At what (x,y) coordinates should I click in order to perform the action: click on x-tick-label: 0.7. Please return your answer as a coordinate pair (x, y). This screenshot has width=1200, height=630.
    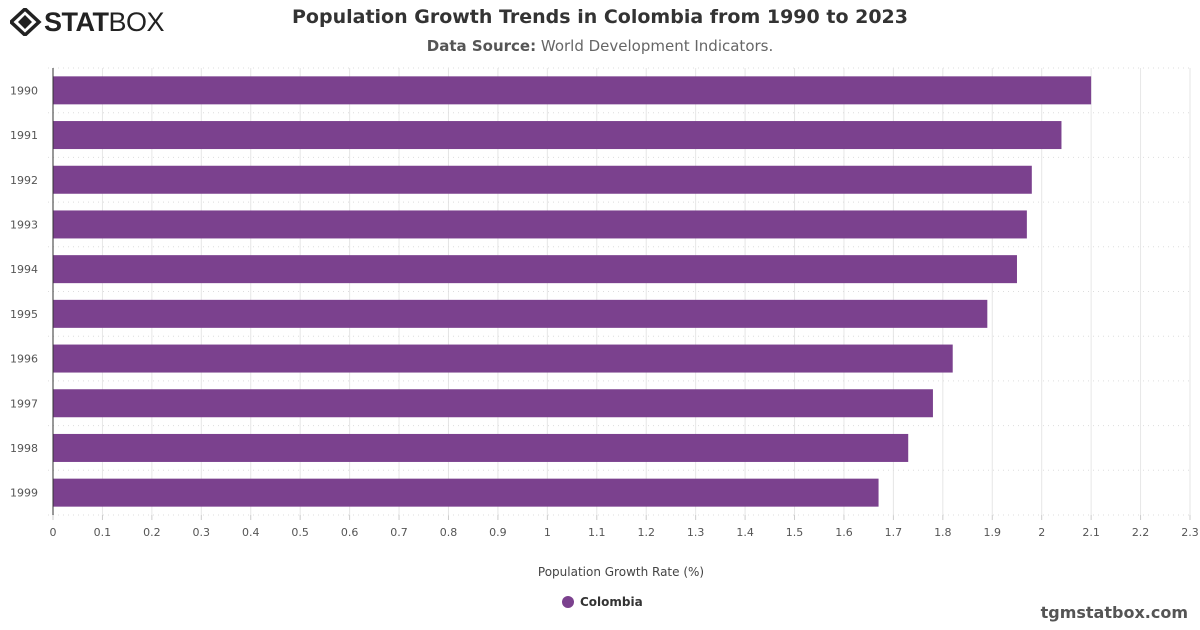
    Looking at the image, I should click on (399, 532).